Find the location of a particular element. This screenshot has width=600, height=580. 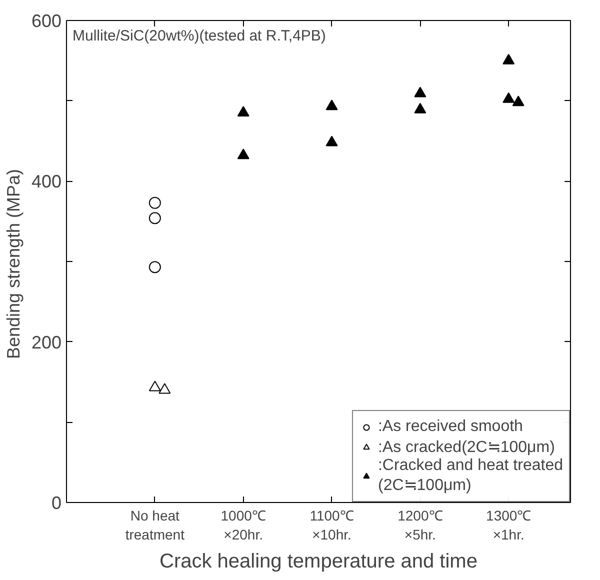

x-tick-label: No heat treatment is located at coordinates (155, 525).